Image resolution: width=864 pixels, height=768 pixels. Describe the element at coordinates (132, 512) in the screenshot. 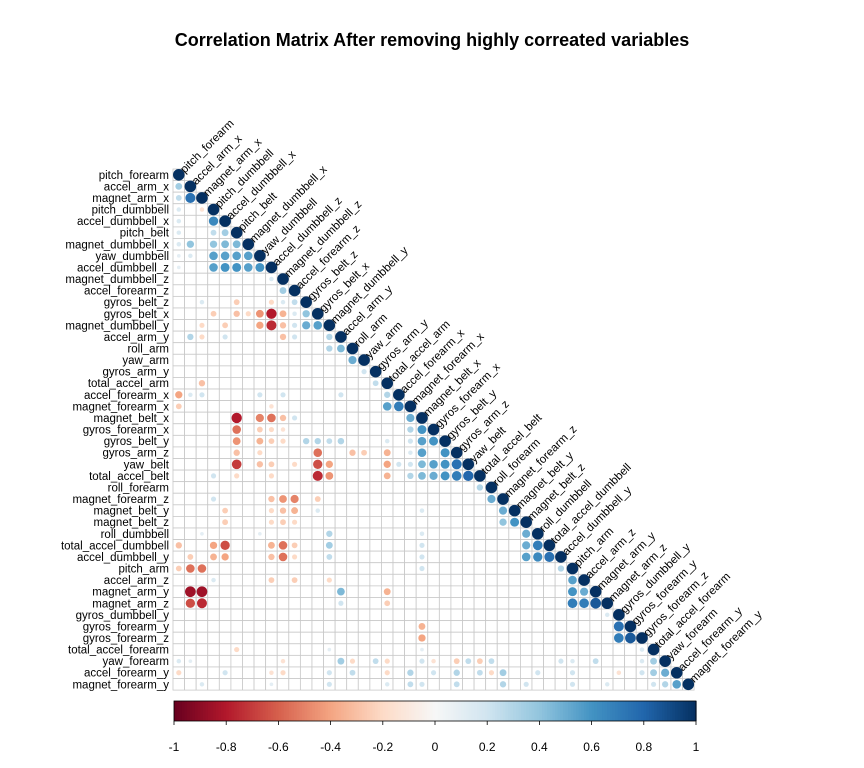

I see `row-label: magnet_belt_y` at that location.